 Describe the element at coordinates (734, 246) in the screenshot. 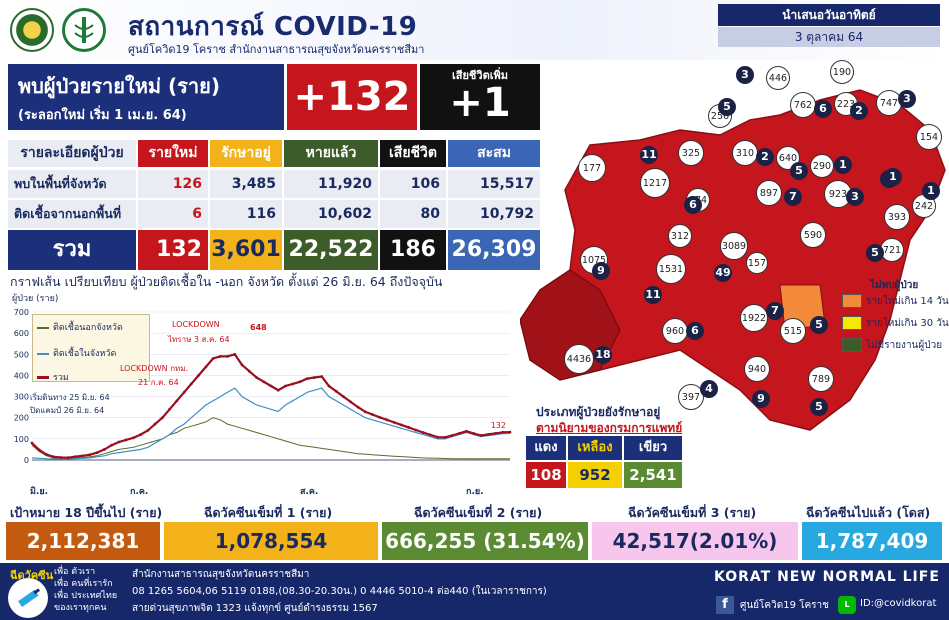

I see `map-district-count: 3089` at that location.